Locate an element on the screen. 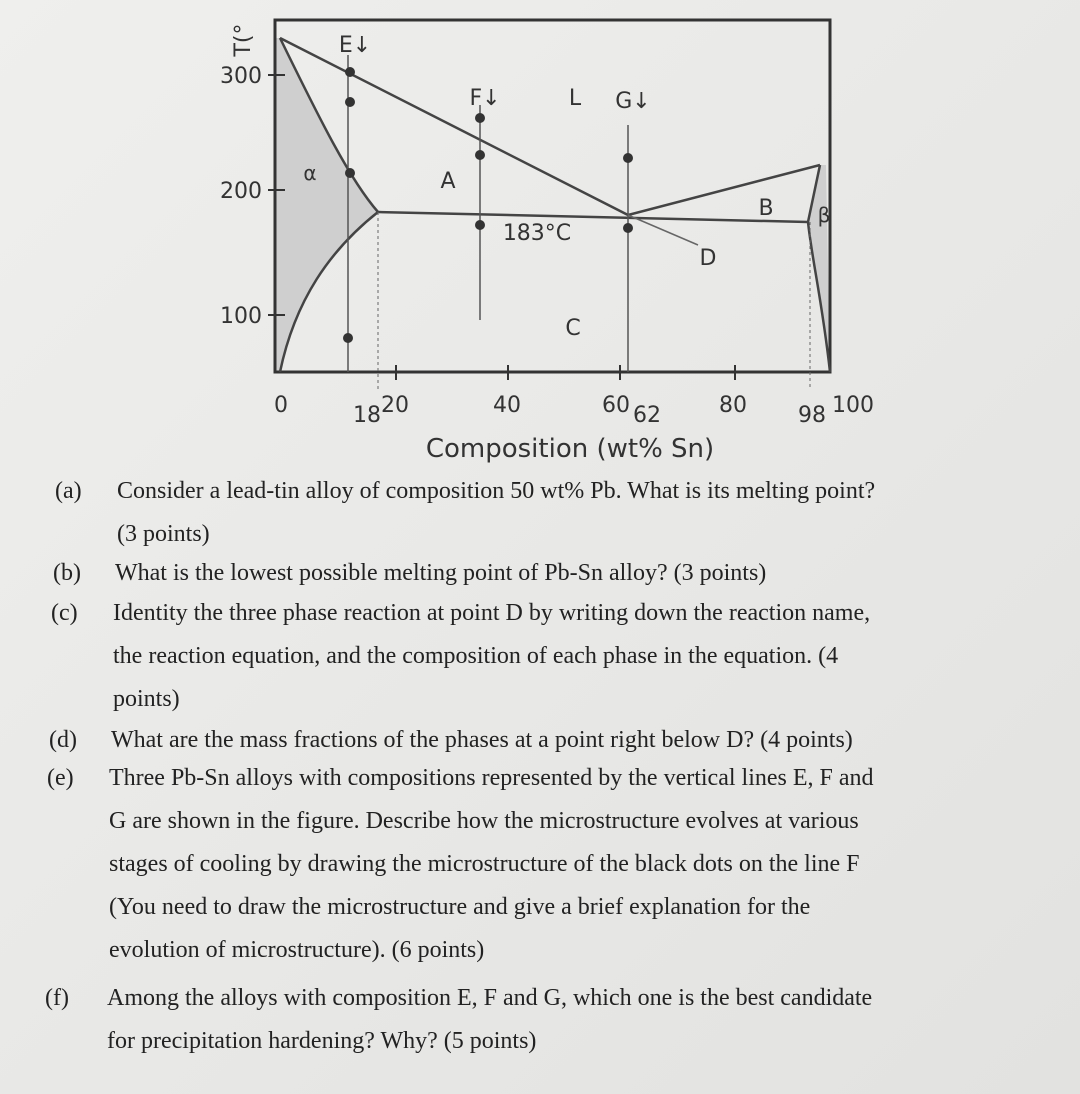 This screenshot has width=1080, height=1094. question-label: (f) is located at coordinates (57, 998).